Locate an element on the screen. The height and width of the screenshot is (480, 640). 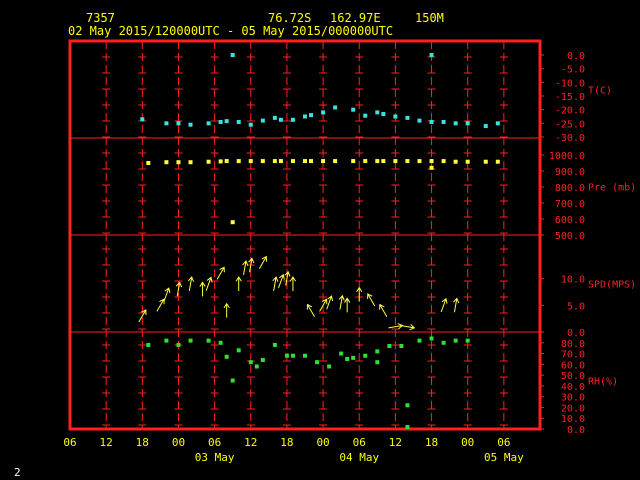
day-label: 03 May is located at coordinates (215, 457).